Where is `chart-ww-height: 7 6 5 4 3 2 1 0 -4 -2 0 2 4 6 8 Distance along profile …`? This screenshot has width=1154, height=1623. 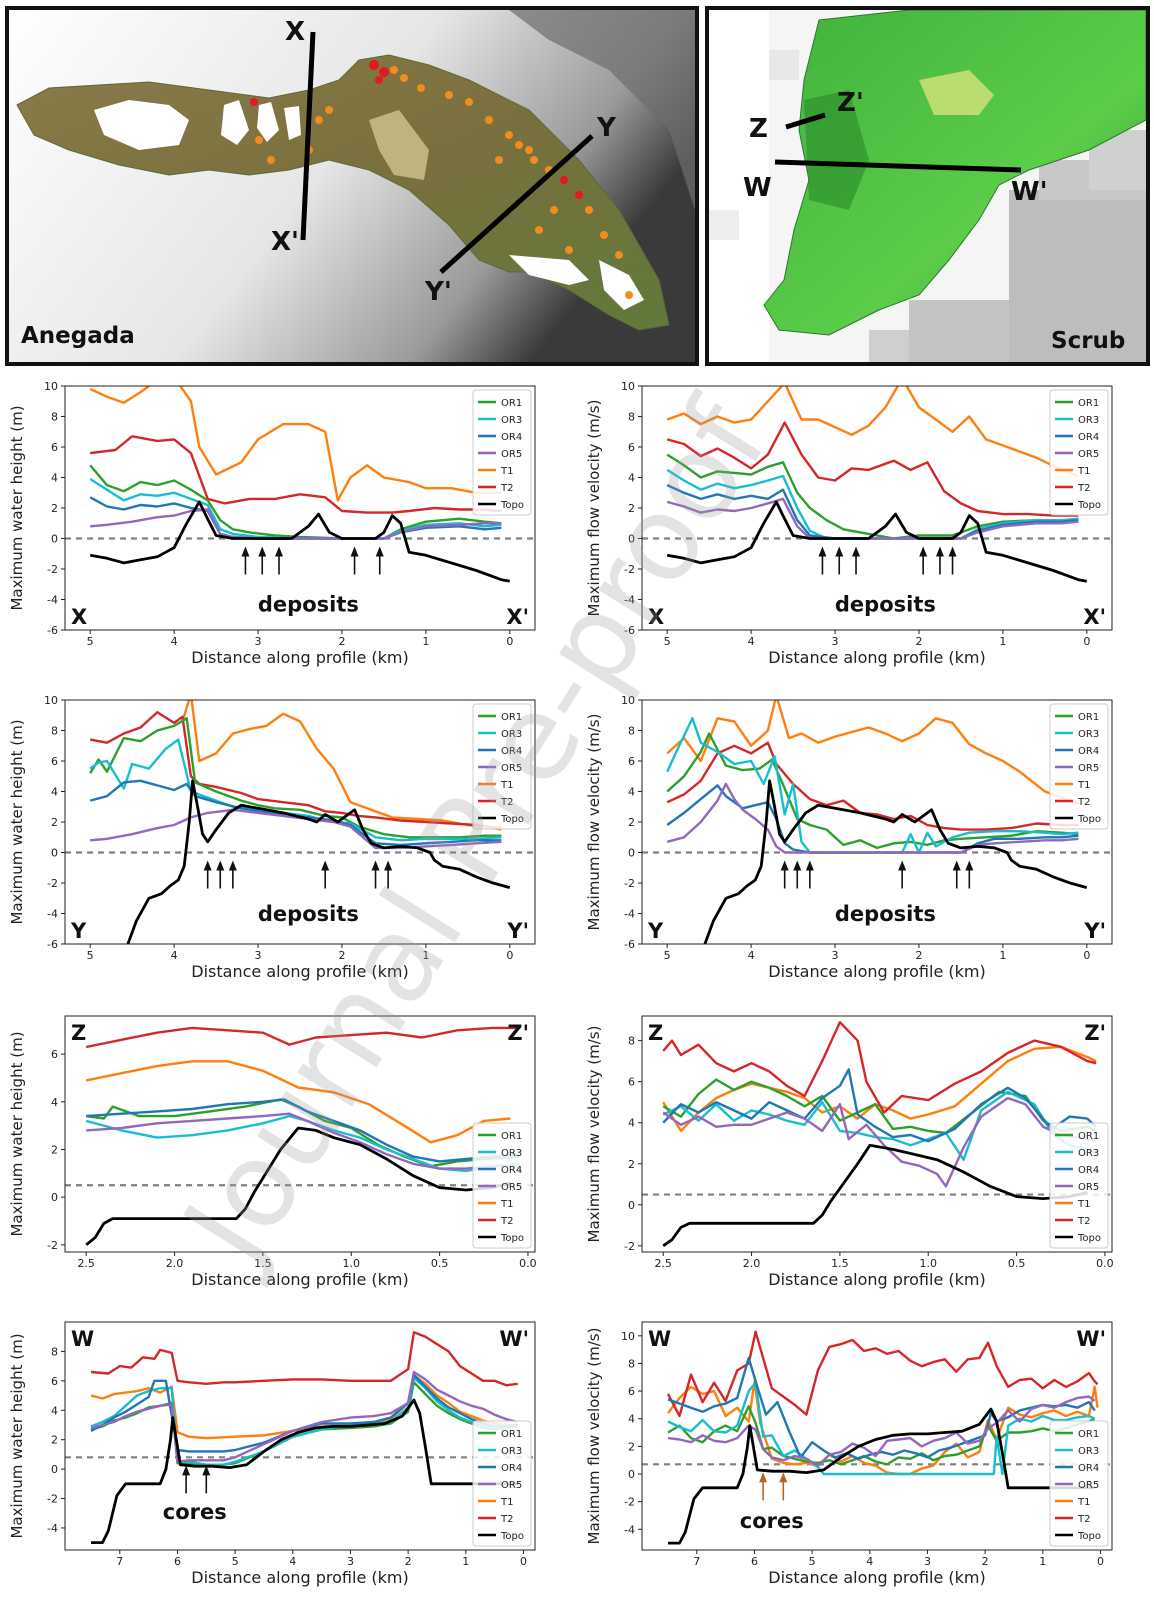
chart-ww-height: 7 6 5 4 3 2 1 0 -4 -2 0 2 4 6 8 Distance along profile … is located at coordinates (272, 1454).